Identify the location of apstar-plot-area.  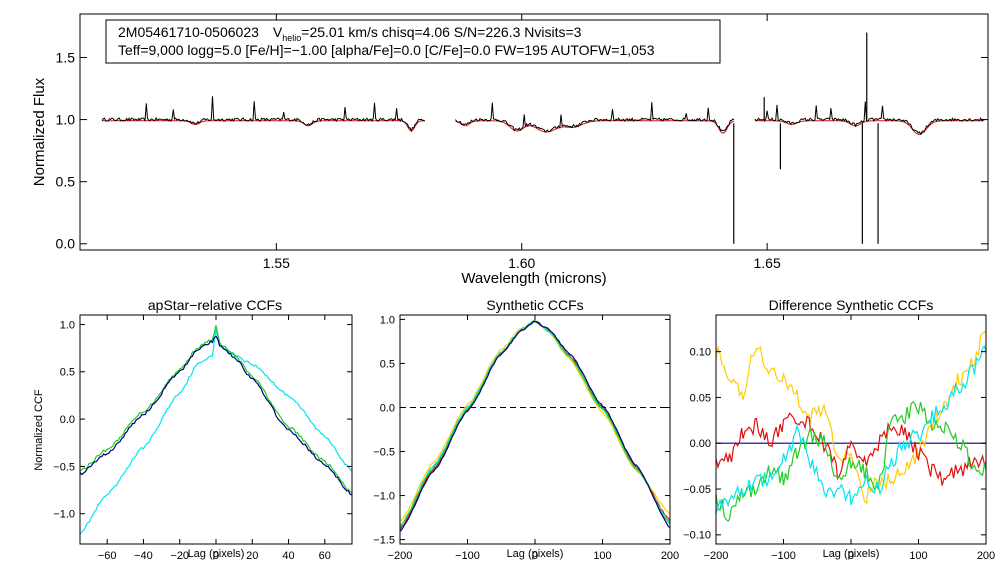
(216, 430).